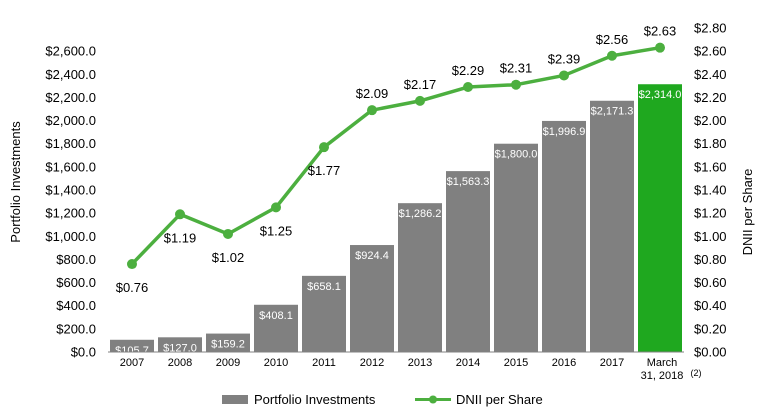 This screenshot has width=766, height=416. I want to click on legend-line-marker, so click(433, 399).